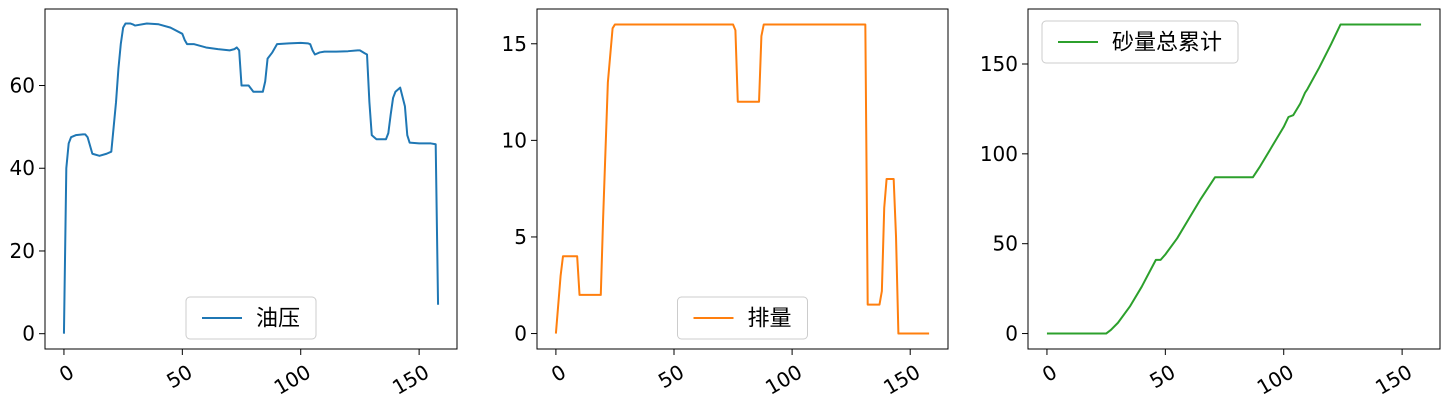 This screenshot has width=1449, height=406. I want to click on y-tick-label: 15, so click(514, 44).